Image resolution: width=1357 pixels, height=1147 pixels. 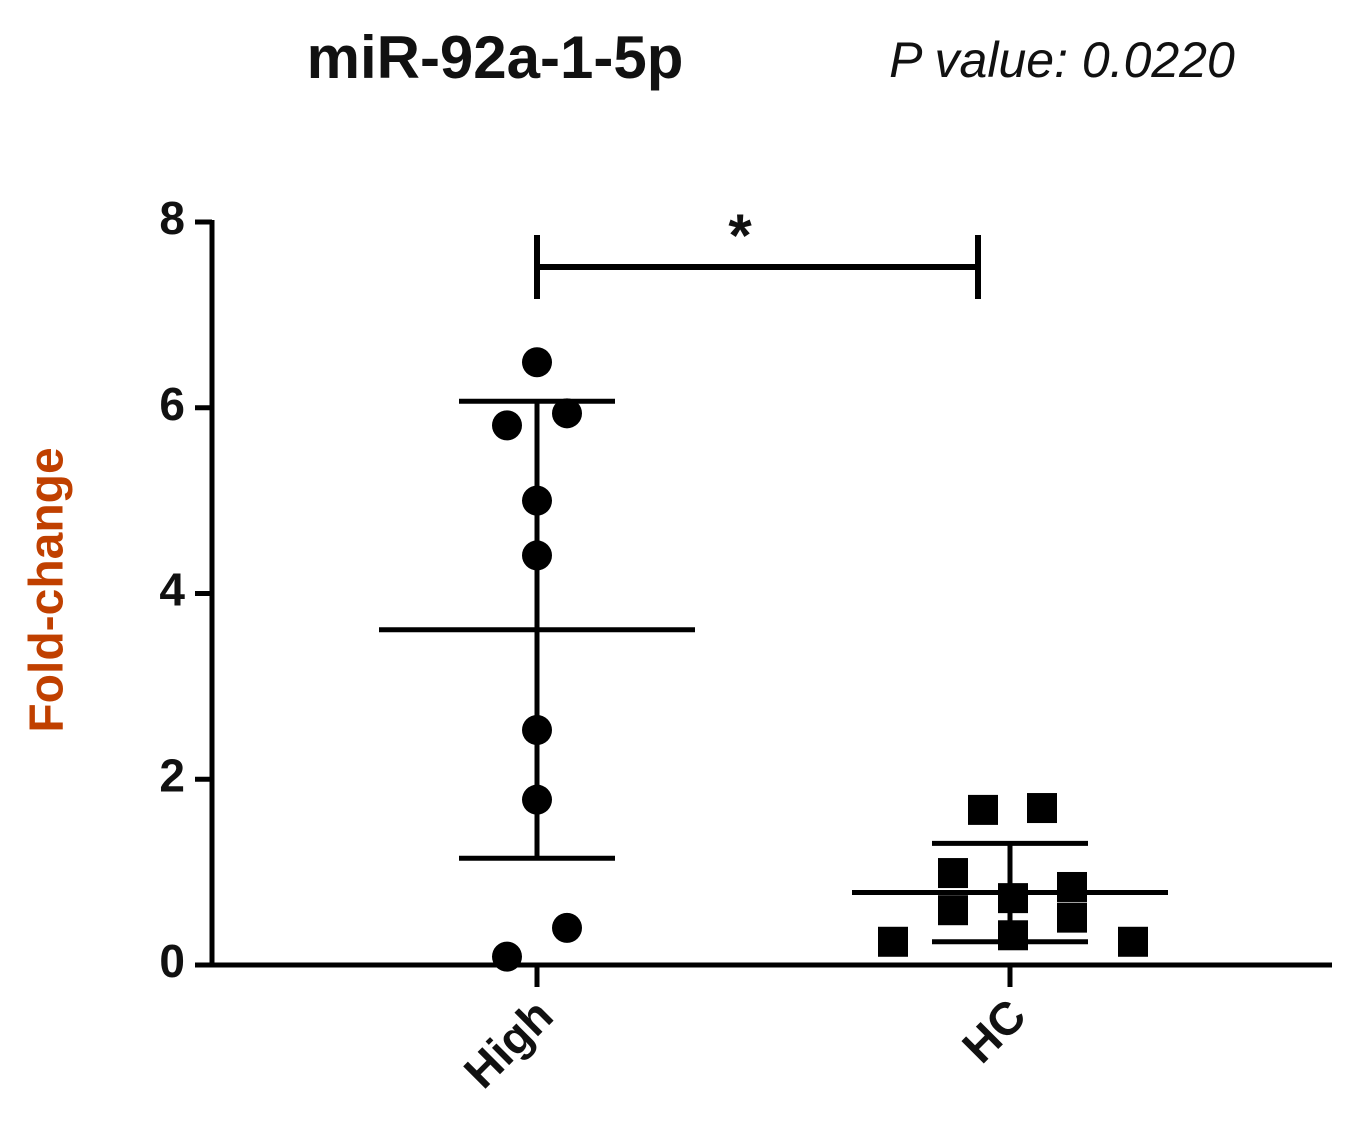 What do you see at coordinates (172, 961) in the screenshot?
I see `y-tick-label: 0` at bounding box center [172, 961].